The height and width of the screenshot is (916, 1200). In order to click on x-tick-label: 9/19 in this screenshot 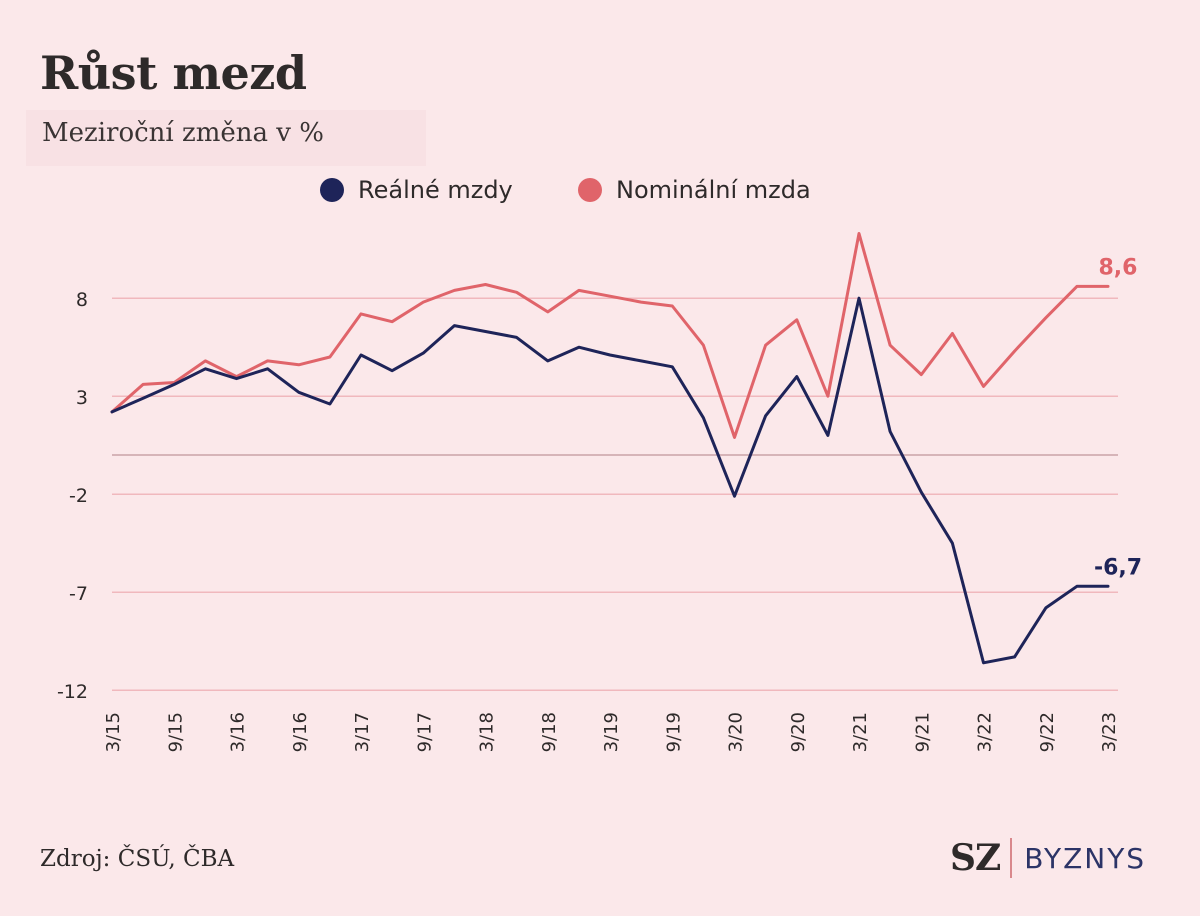, I will do `click(673, 732)`.